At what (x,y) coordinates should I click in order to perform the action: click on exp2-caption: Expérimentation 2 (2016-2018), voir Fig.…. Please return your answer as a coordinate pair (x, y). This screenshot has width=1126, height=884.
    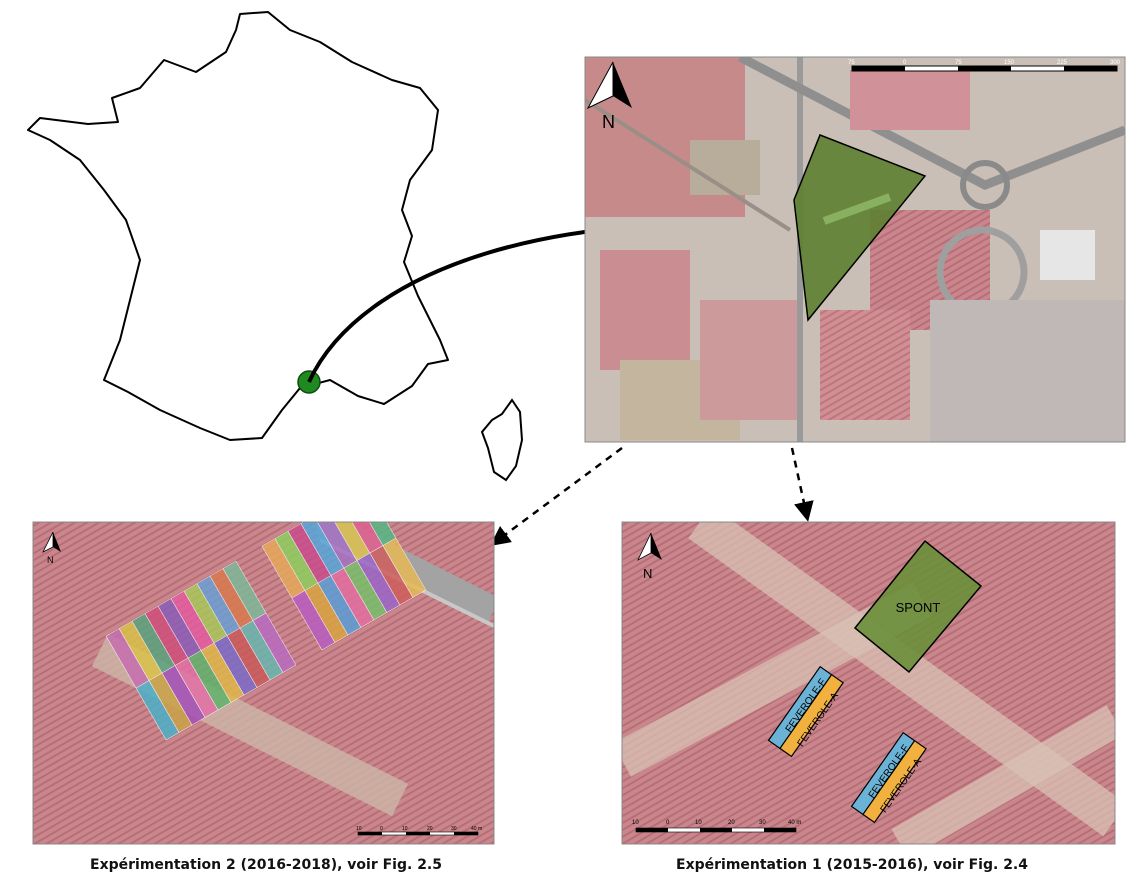
    Looking at the image, I should click on (266, 865).